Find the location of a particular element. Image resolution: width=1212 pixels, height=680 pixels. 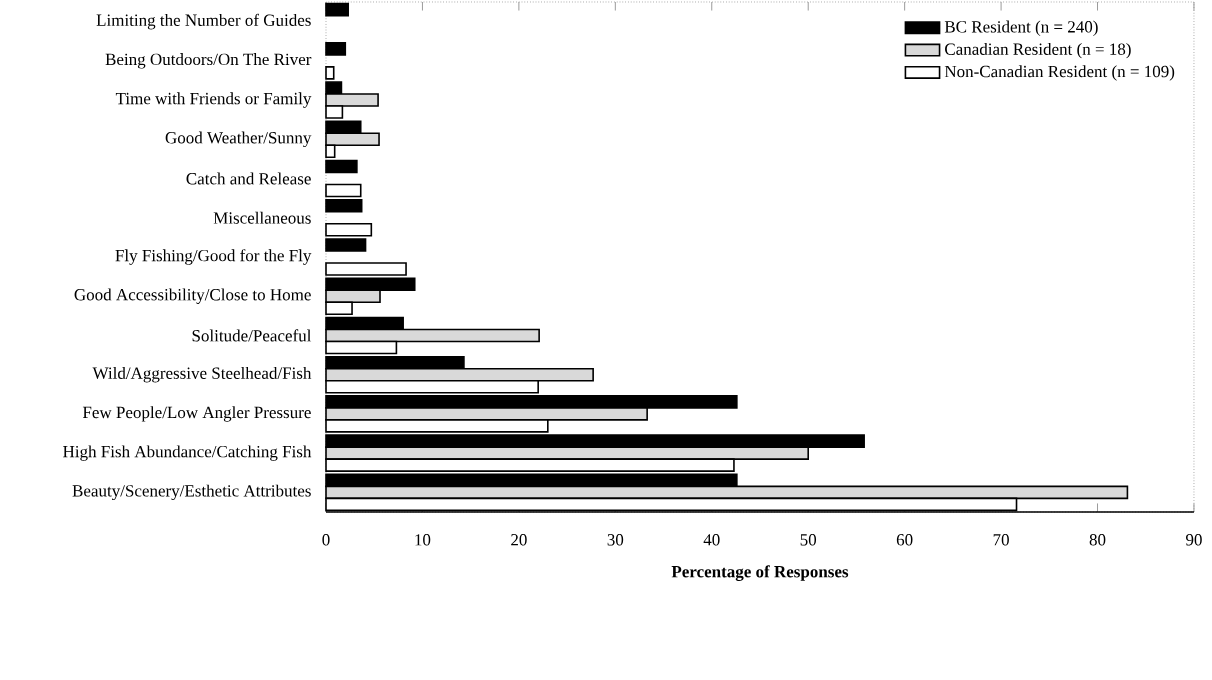

y-tick-label: Catch and Release is located at coordinates (248, 178).